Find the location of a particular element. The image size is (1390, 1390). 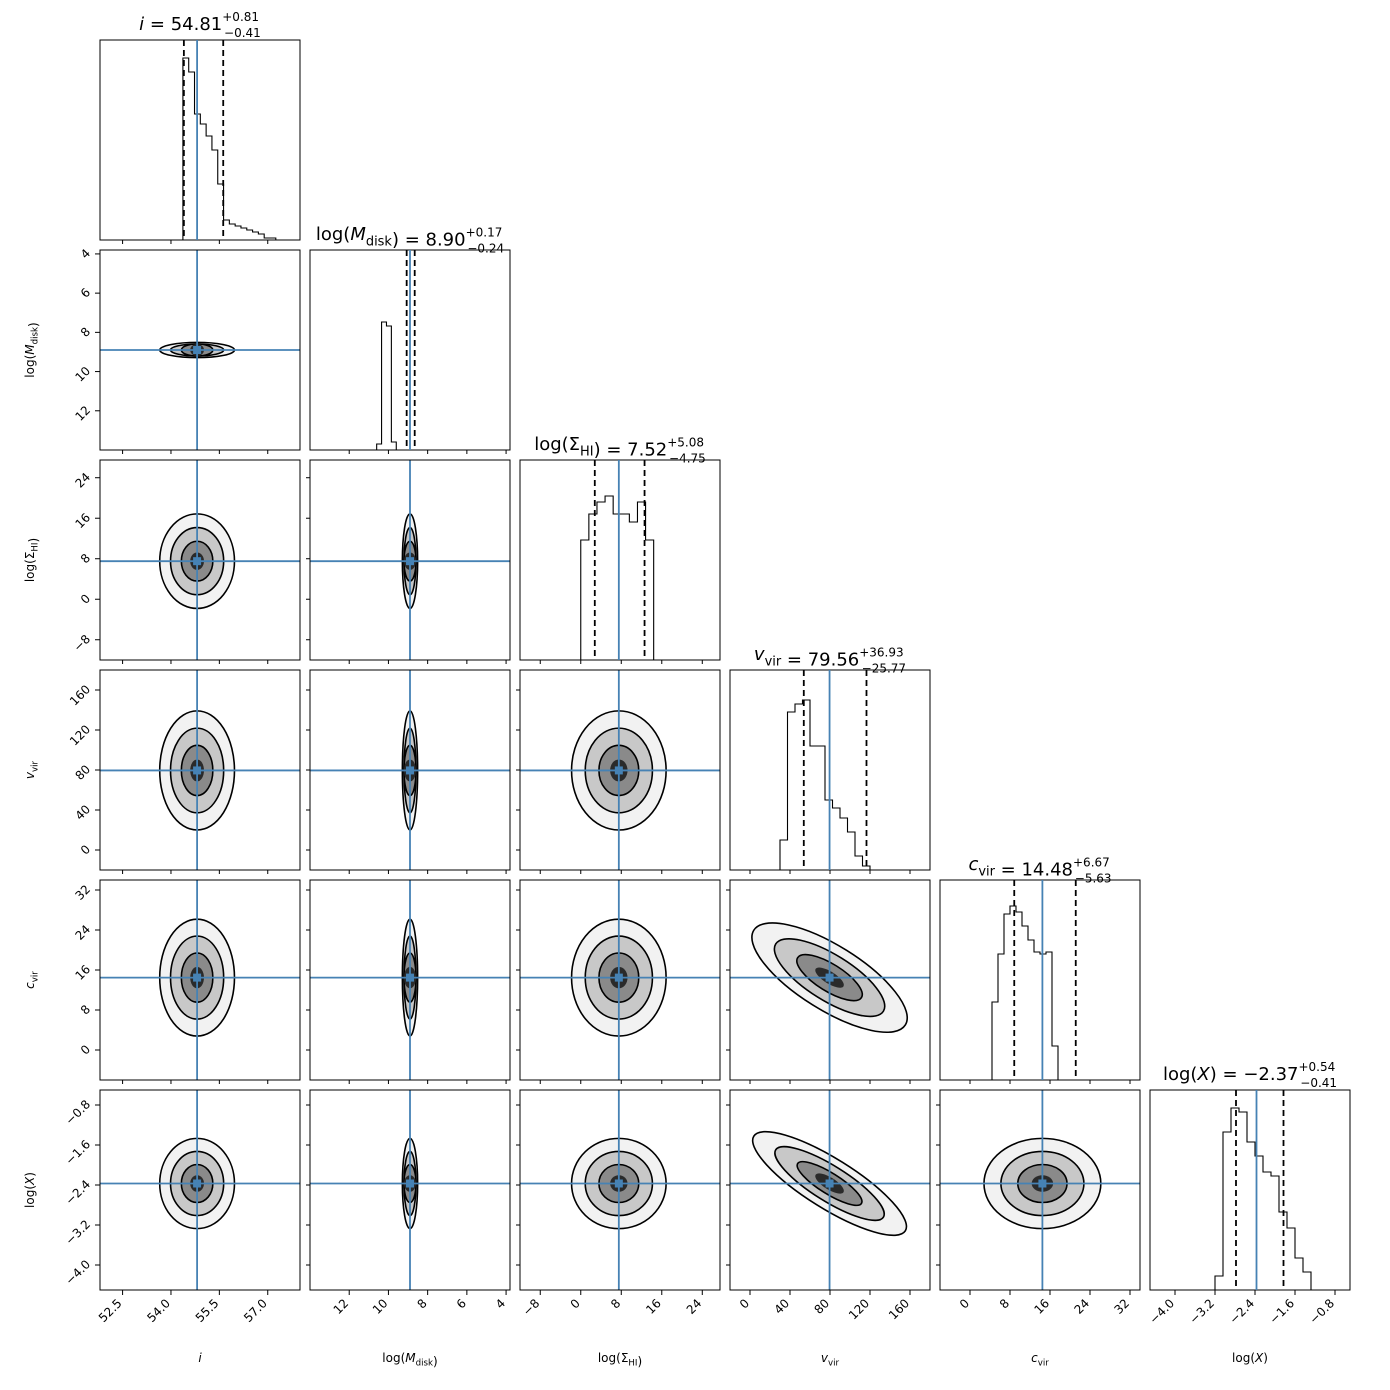

x-tick-label: 160 is located at coordinates (899, 1309).